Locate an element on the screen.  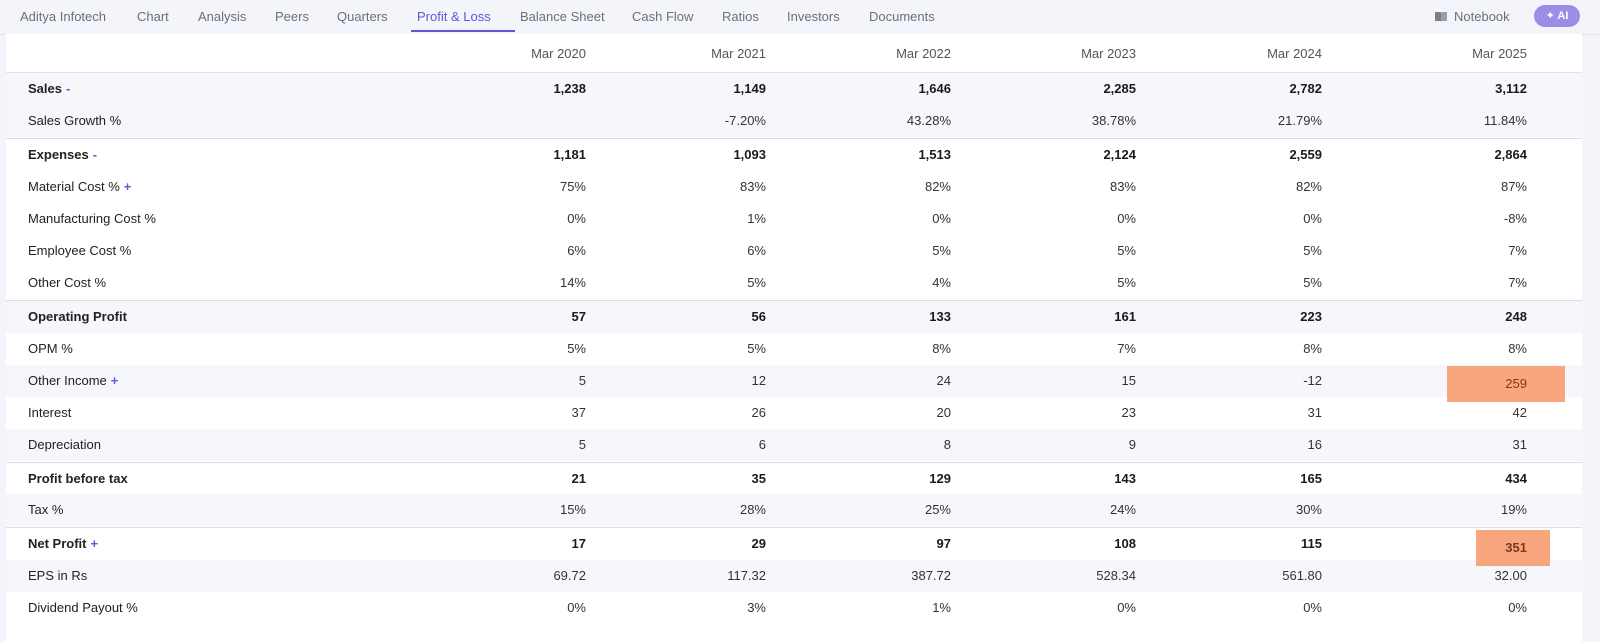
cell: 1% is located at coordinates (756, 218).